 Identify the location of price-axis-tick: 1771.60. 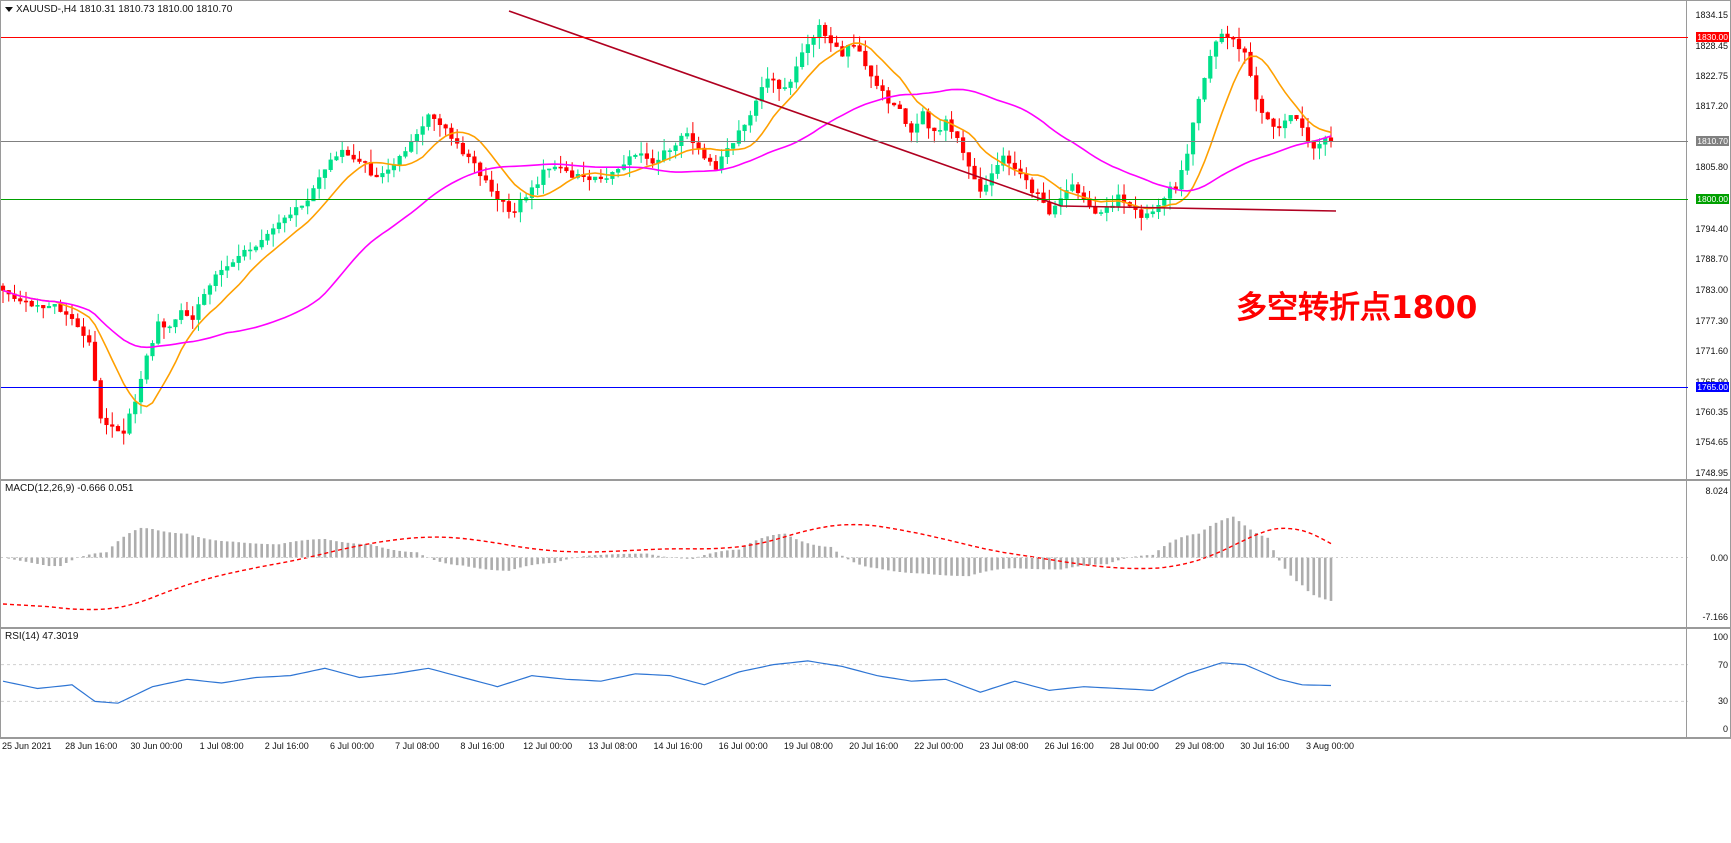
(1711, 351).